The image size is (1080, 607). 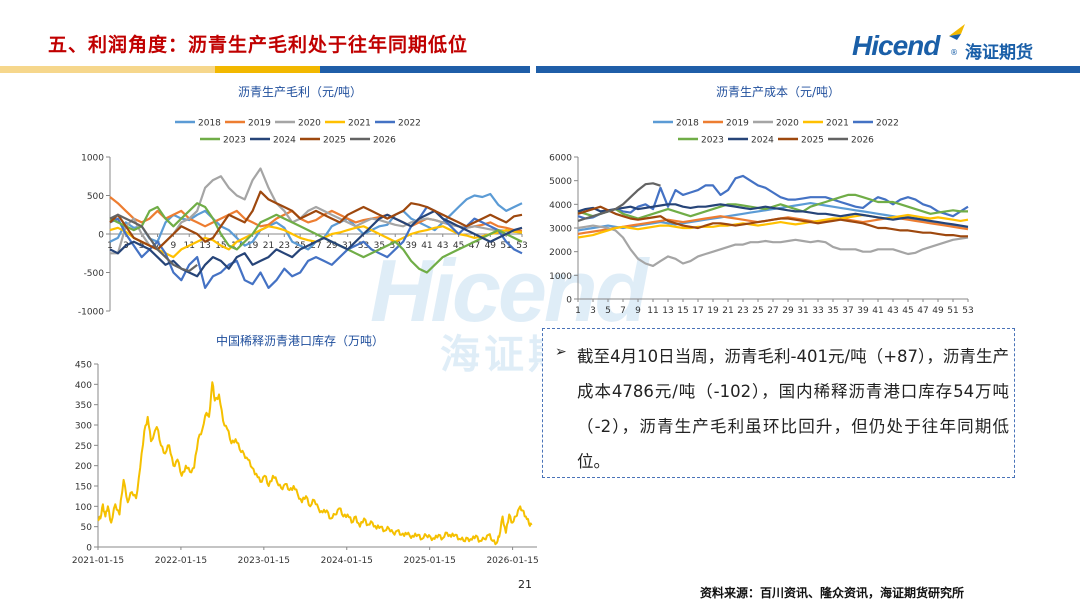 What do you see at coordinates (83, 447) in the screenshot?
I see `y-tick-label: 250` at bounding box center [83, 447].